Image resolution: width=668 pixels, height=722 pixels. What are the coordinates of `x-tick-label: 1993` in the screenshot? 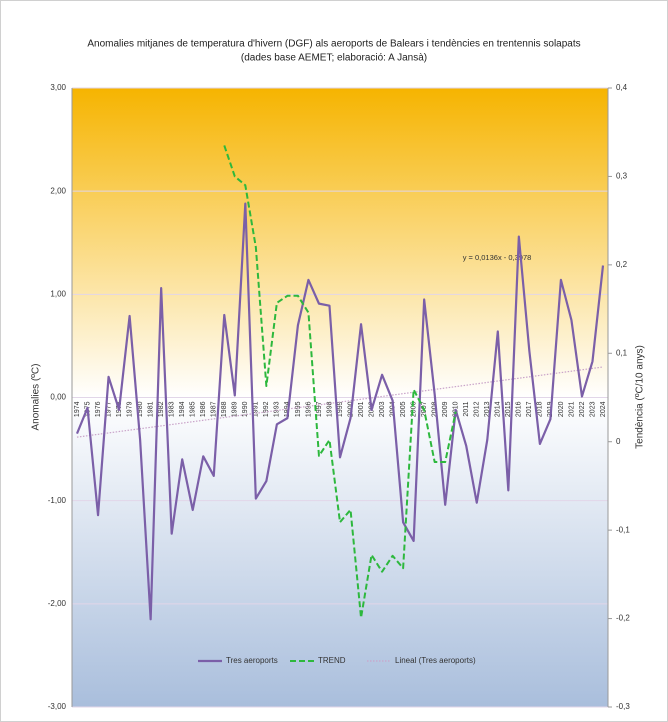 It's located at (277, 409).